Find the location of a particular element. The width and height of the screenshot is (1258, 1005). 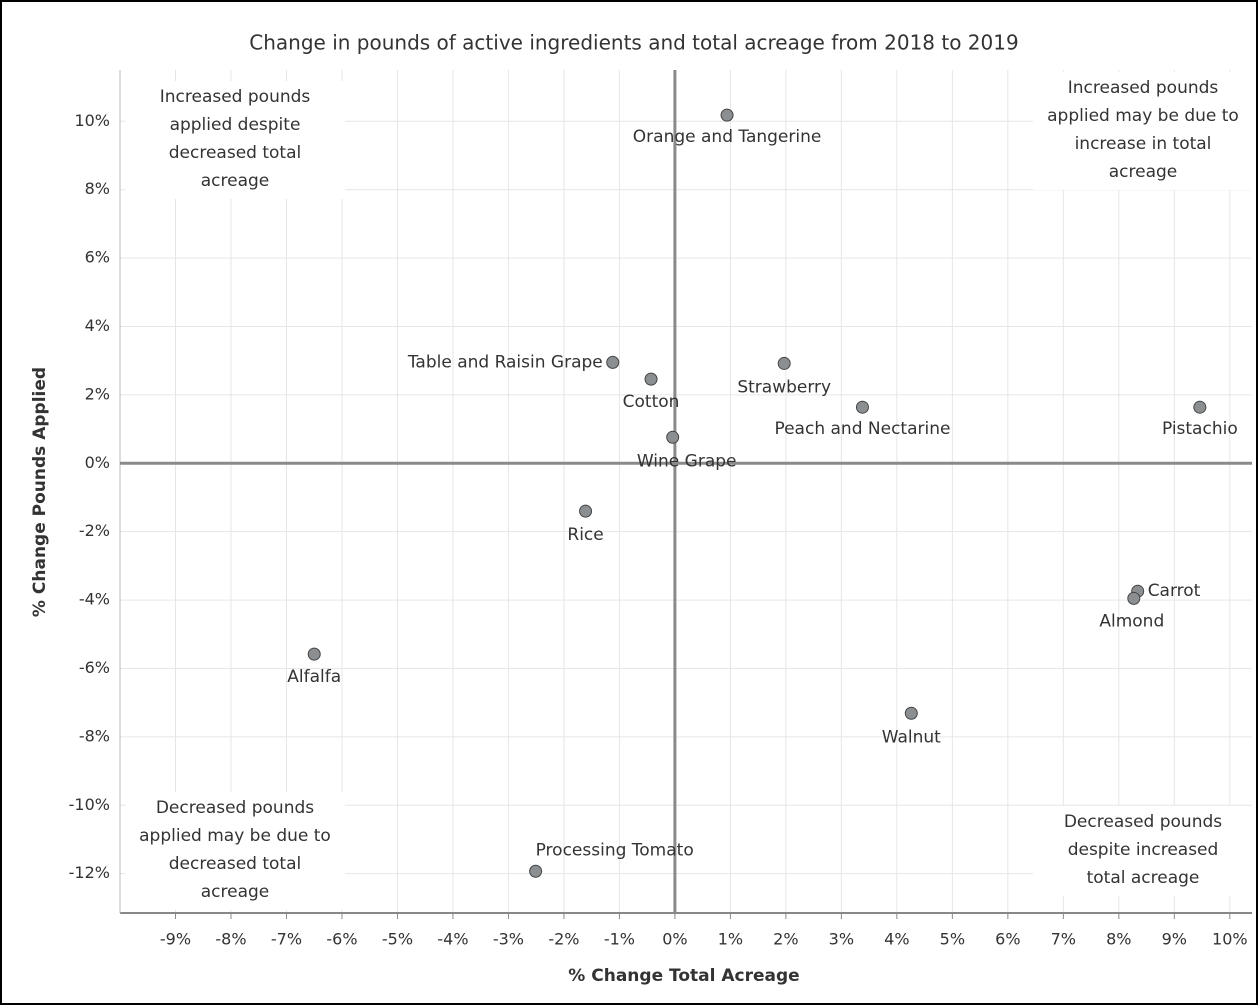

x-tick-label: -5% is located at coordinates (397, 939).